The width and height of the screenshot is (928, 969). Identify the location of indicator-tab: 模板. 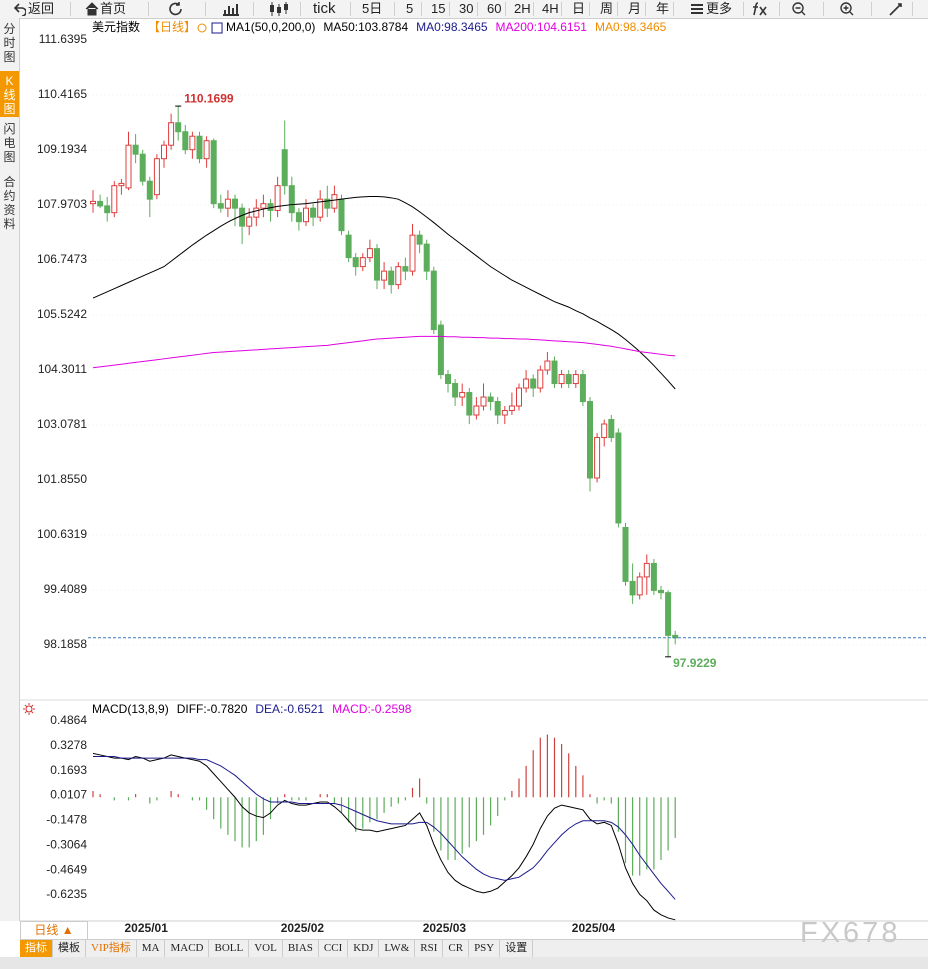
(69, 948).